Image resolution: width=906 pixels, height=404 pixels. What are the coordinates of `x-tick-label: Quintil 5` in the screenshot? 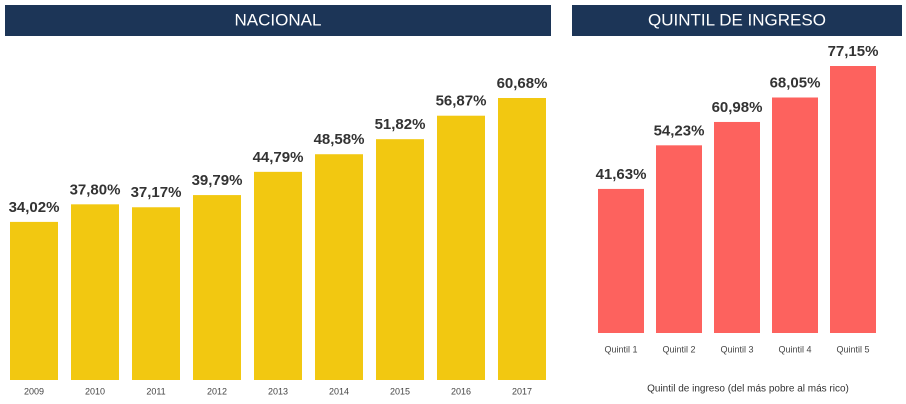 It's located at (852, 349).